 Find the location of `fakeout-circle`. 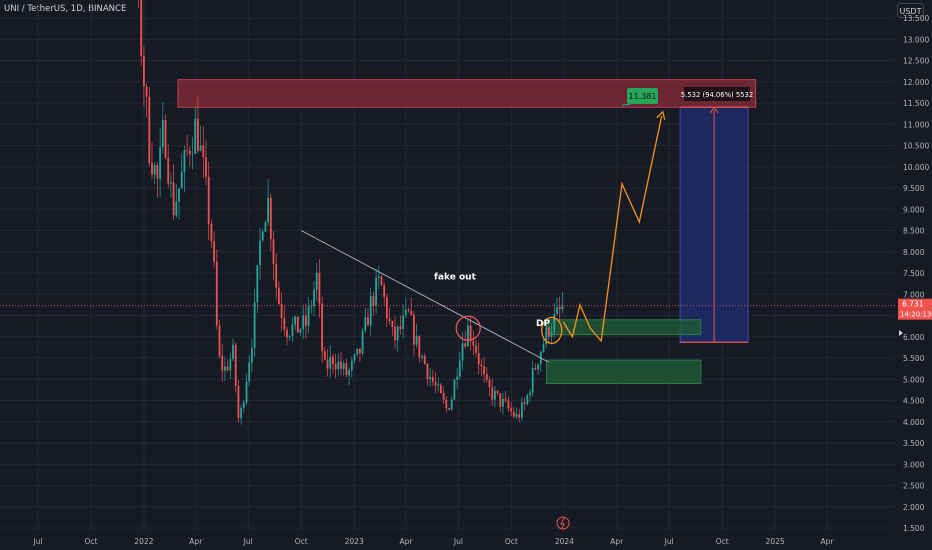

fakeout-circle is located at coordinates (468, 328).